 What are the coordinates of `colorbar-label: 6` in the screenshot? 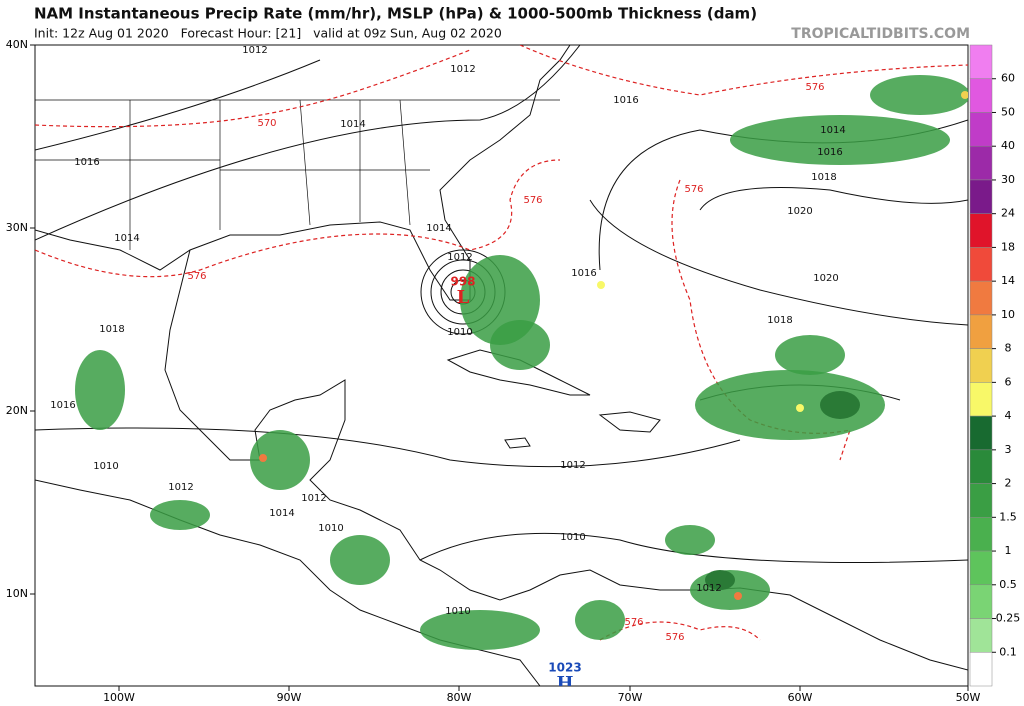 It's located at (1008, 381).